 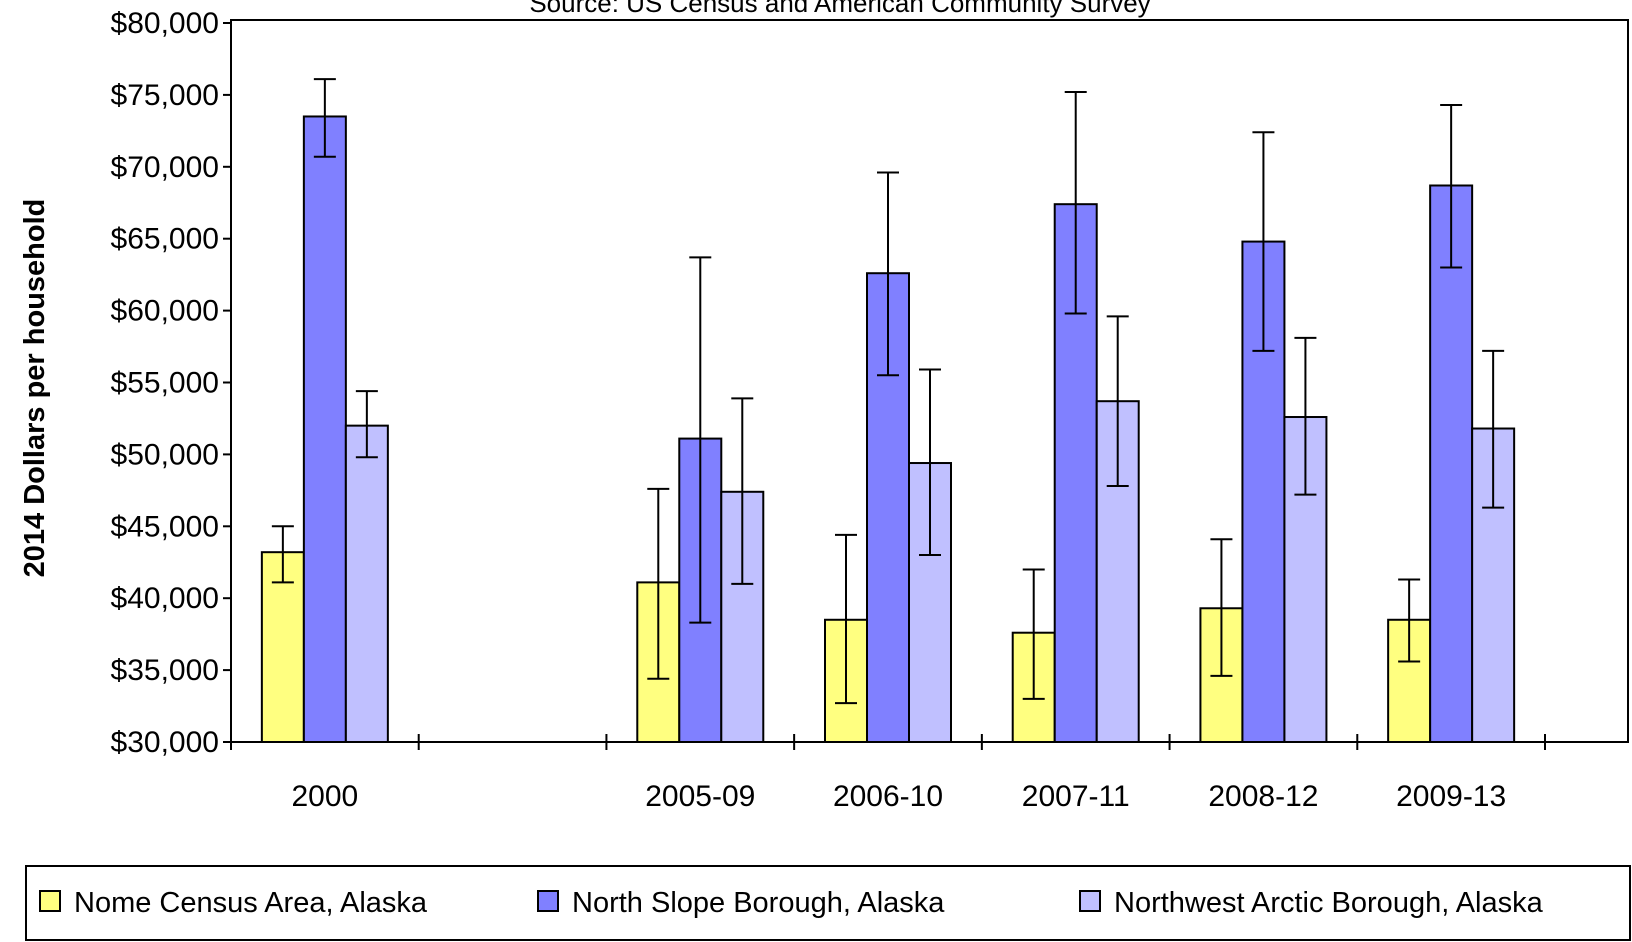 What do you see at coordinates (165, 95) in the screenshot?
I see `y-tick-label: $75,000` at bounding box center [165, 95].